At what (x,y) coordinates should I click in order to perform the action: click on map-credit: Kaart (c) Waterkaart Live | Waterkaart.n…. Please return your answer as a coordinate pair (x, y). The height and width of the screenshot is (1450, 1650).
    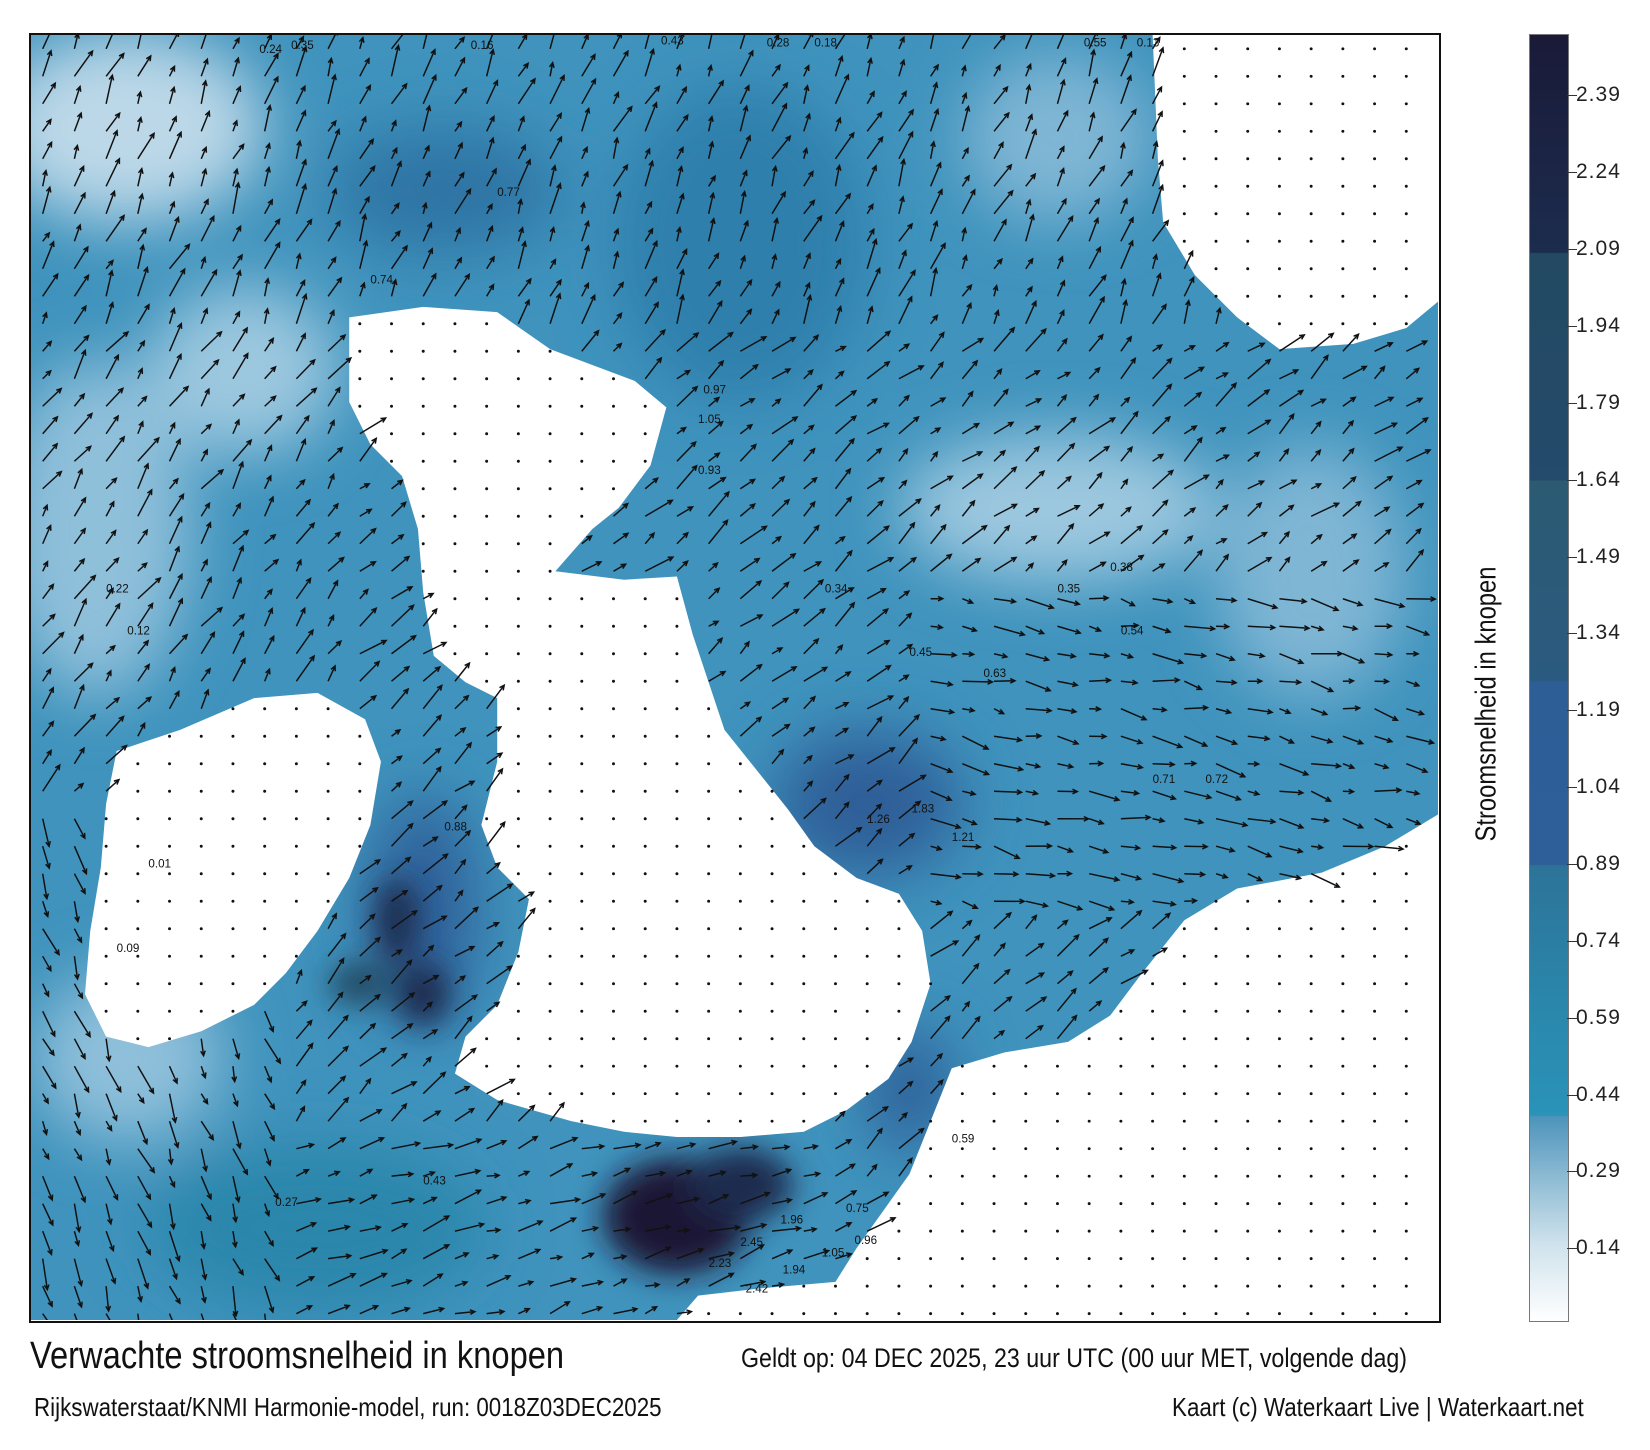
    Looking at the image, I should click on (1378, 1407).